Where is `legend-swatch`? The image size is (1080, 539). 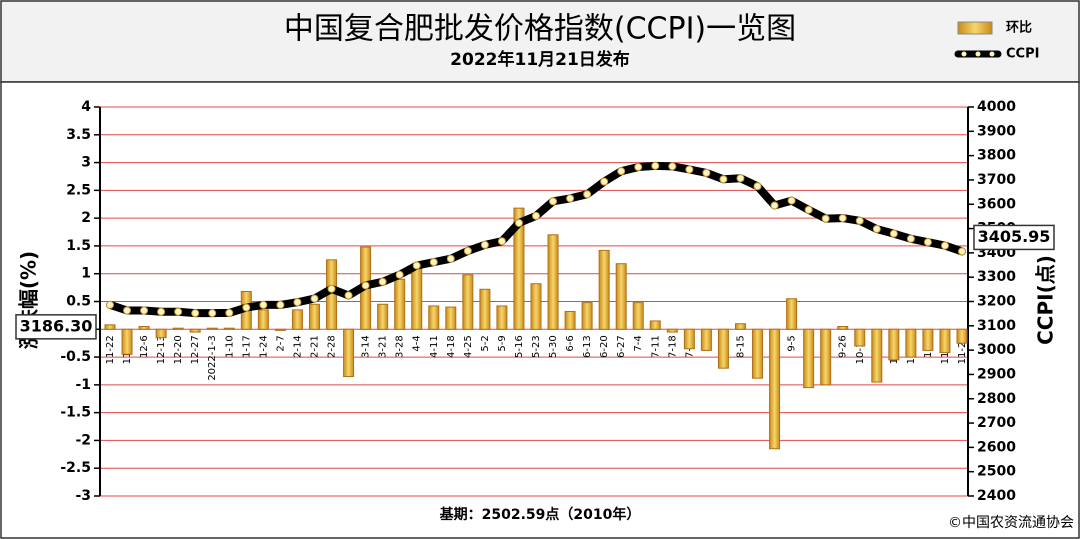
legend-swatch is located at coordinates (975, 28).